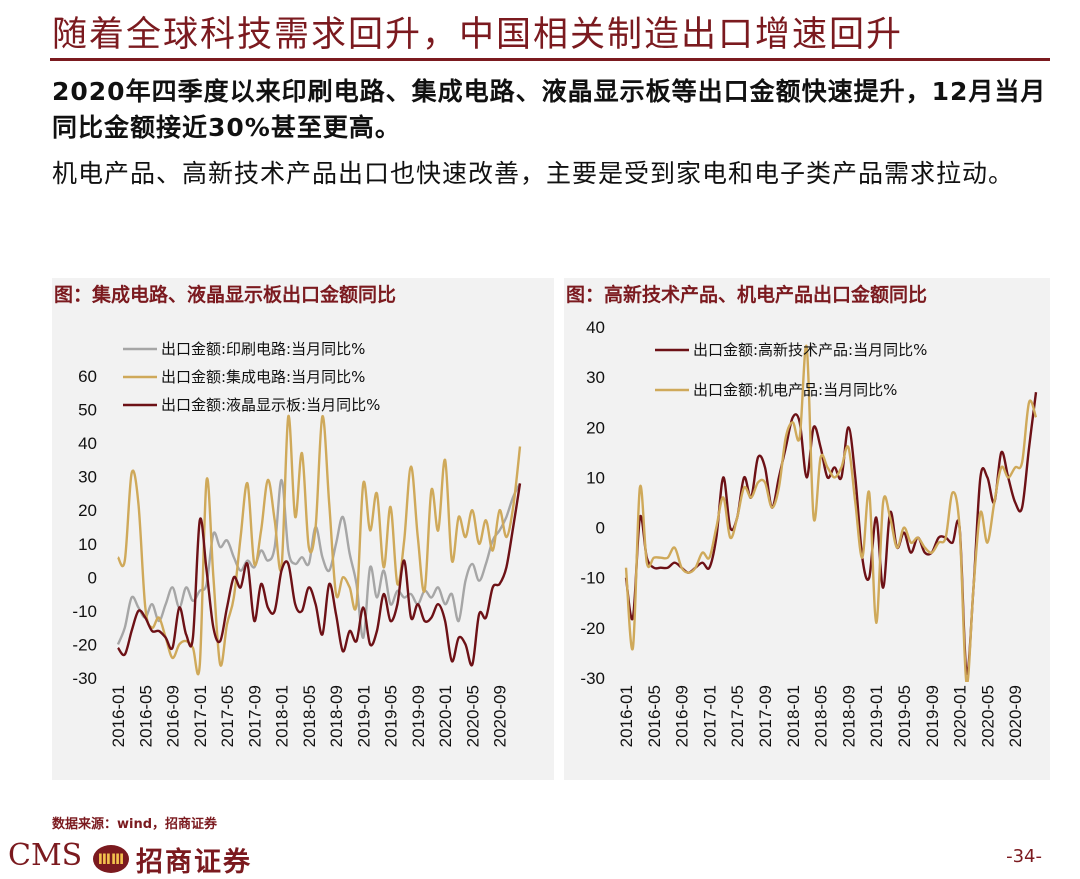 This screenshot has height=879, width=1080. I want to click on legend-label-1: 出口金额:机电产品:当月同比%, so click(795, 390).